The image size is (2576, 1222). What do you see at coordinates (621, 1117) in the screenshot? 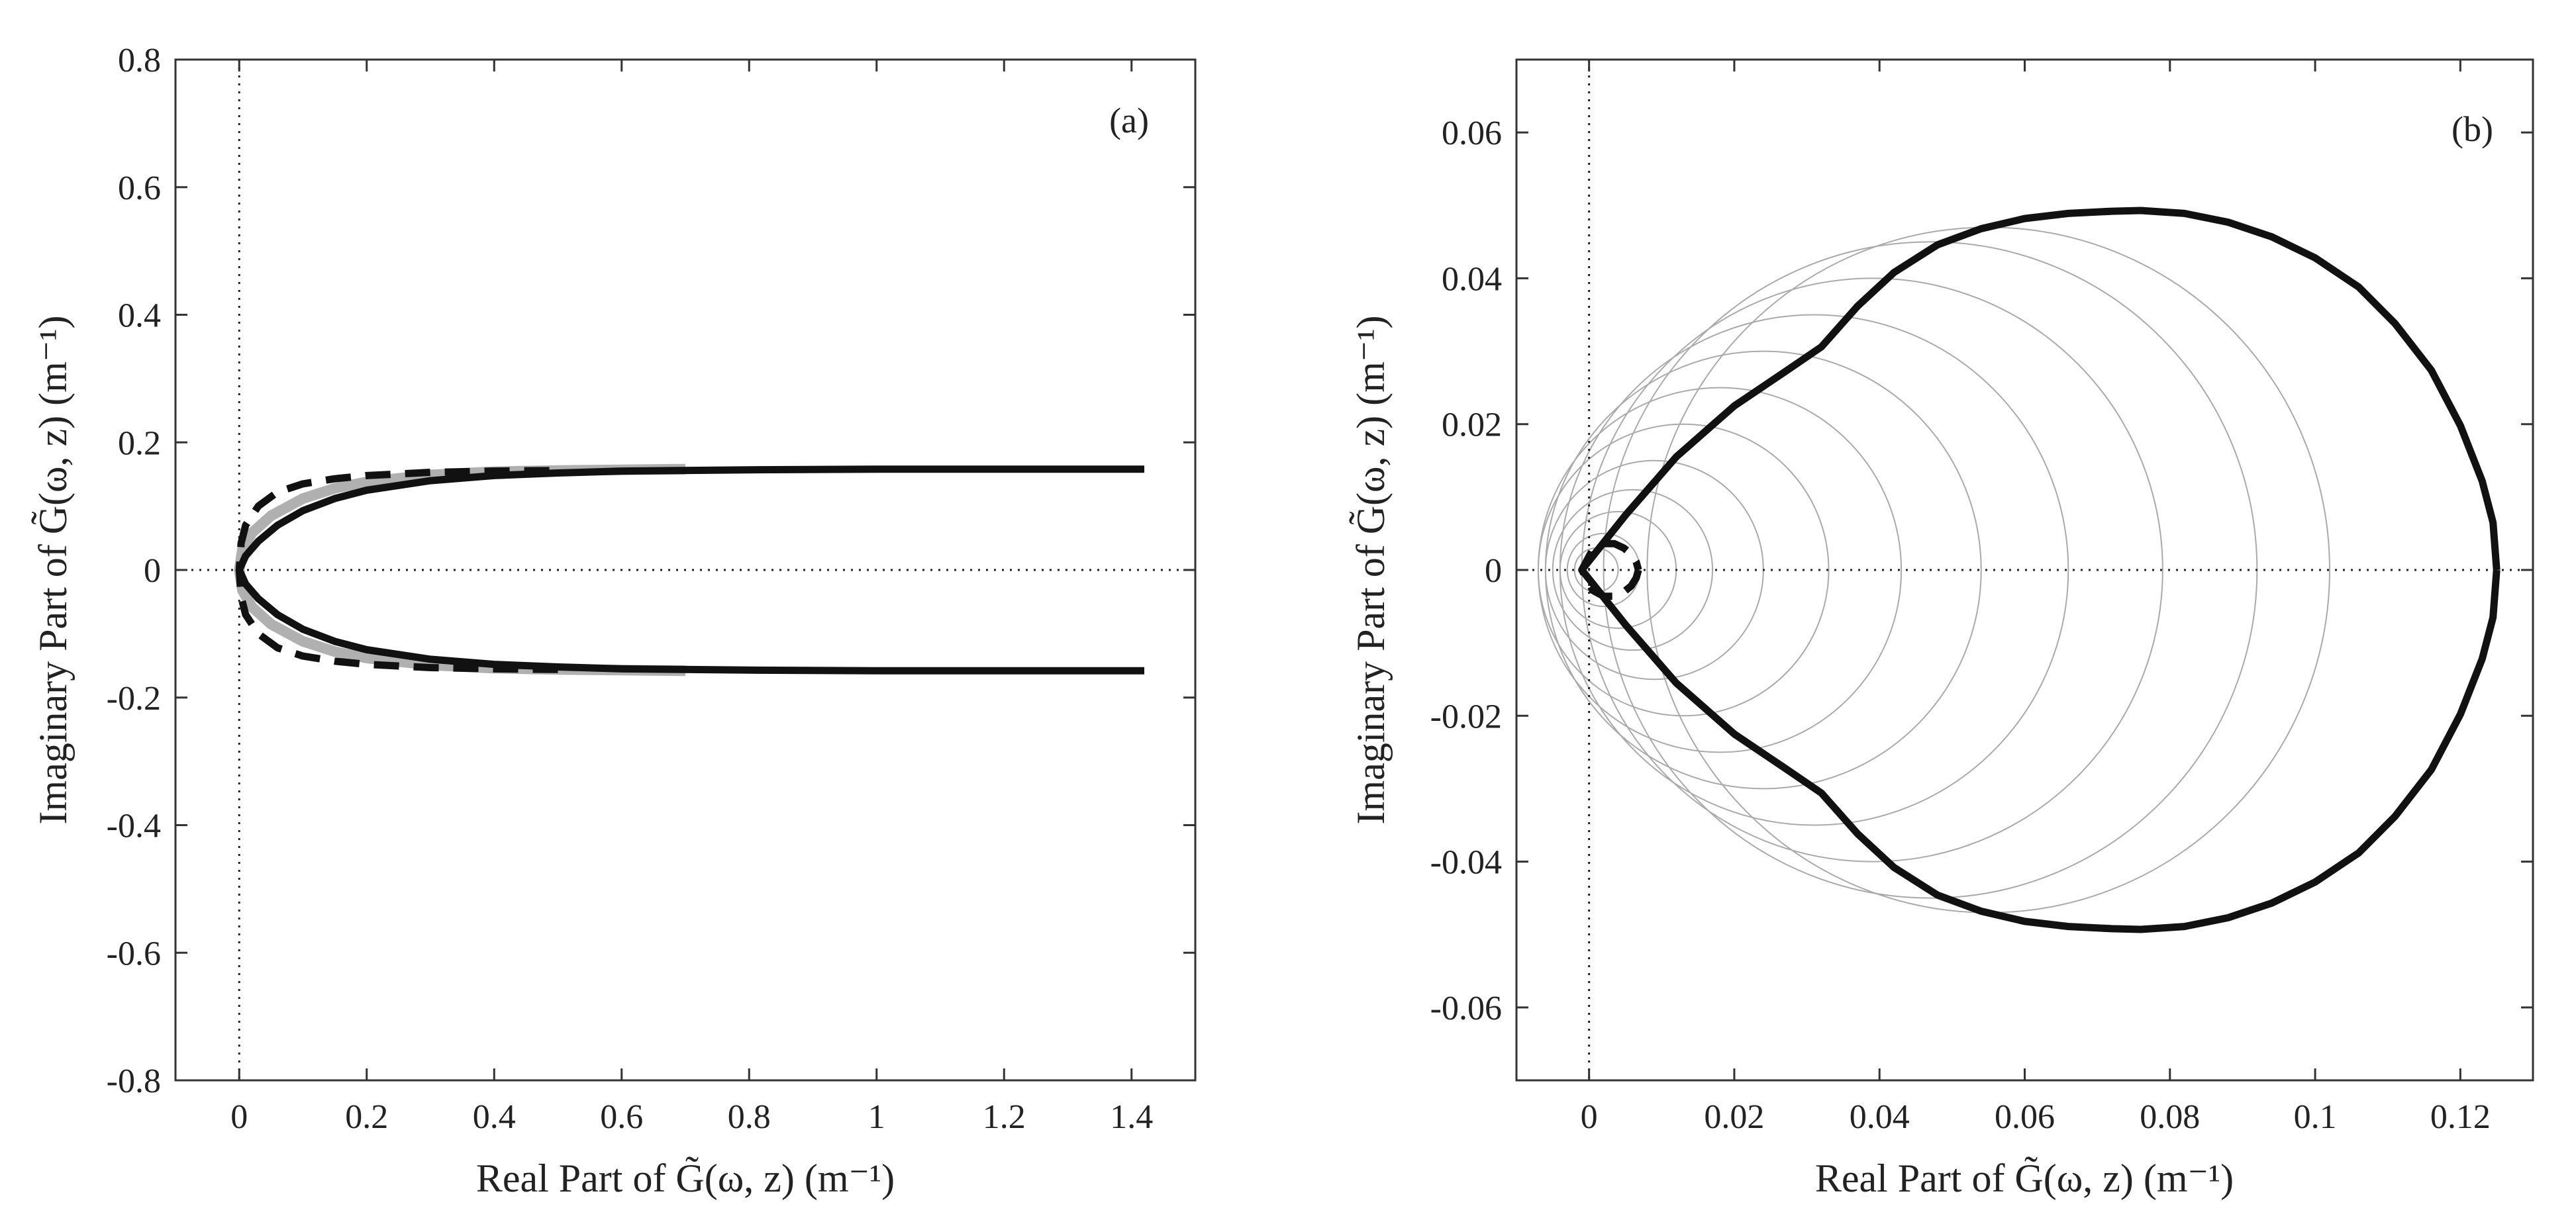
I see `a-xtick-label: 0.6` at bounding box center [621, 1117].